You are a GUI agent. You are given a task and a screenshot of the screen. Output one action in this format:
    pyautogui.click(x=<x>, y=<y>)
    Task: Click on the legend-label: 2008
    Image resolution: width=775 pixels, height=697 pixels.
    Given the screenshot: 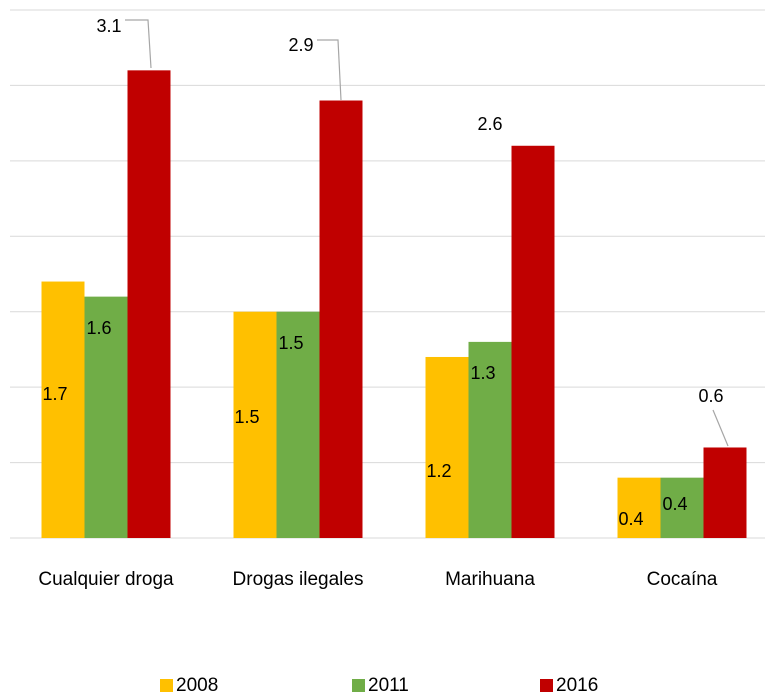 What is the action you would take?
    pyautogui.click(x=197, y=685)
    